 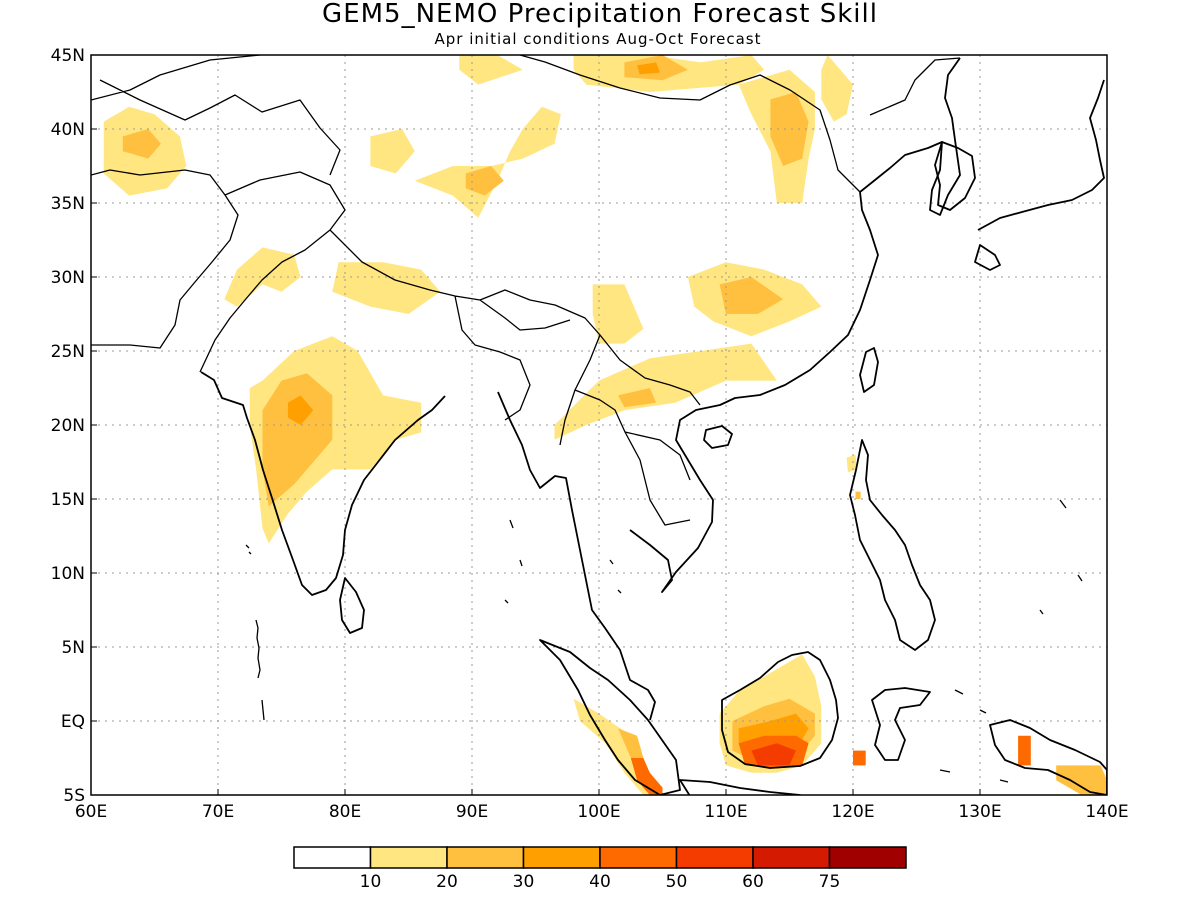 What do you see at coordinates (68, 426) in the screenshot?
I see `lat-tick-label: 20N` at bounding box center [68, 426].